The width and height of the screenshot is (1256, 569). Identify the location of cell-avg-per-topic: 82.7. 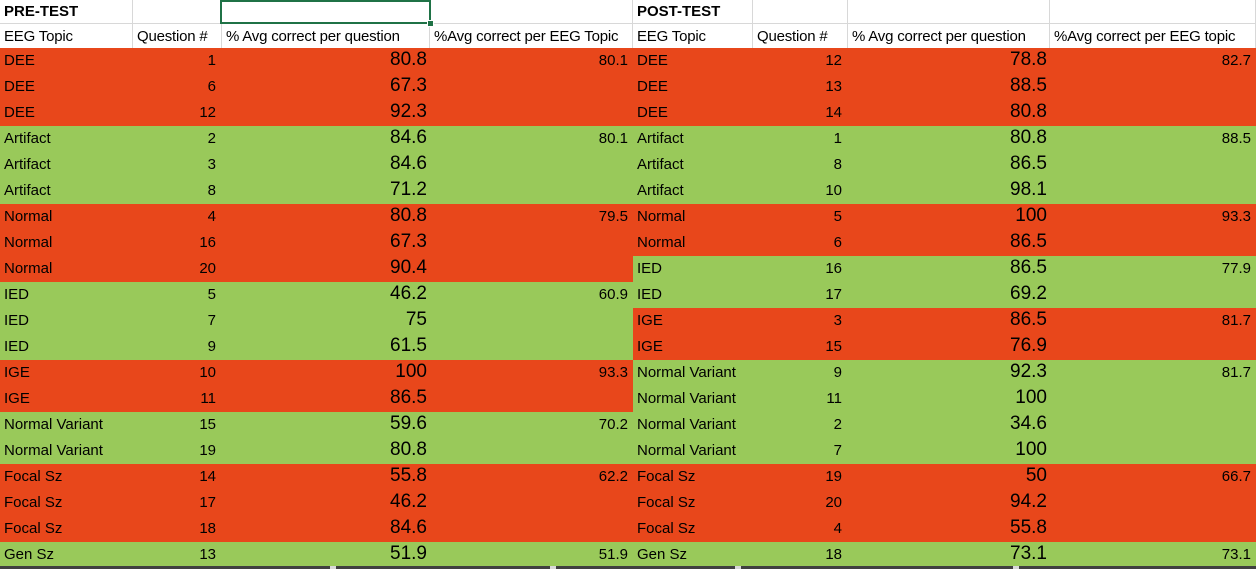
(1236, 60).